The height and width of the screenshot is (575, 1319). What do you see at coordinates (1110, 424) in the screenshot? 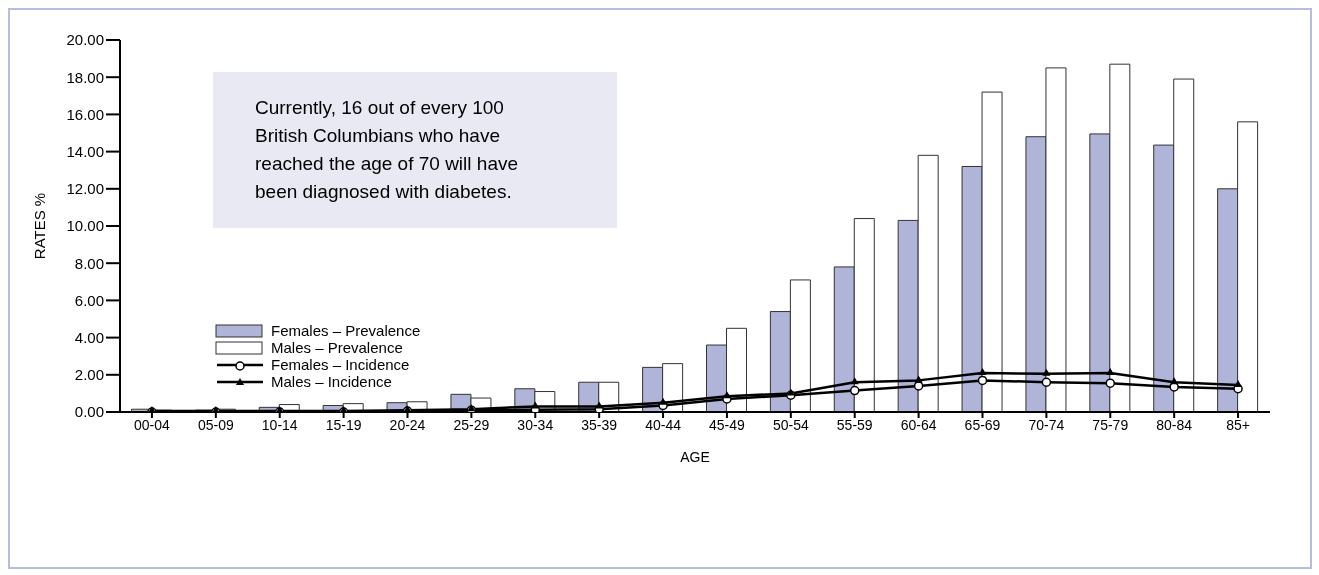
I see `x-tick-label: 75-79` at bounding box center [1110, 424].